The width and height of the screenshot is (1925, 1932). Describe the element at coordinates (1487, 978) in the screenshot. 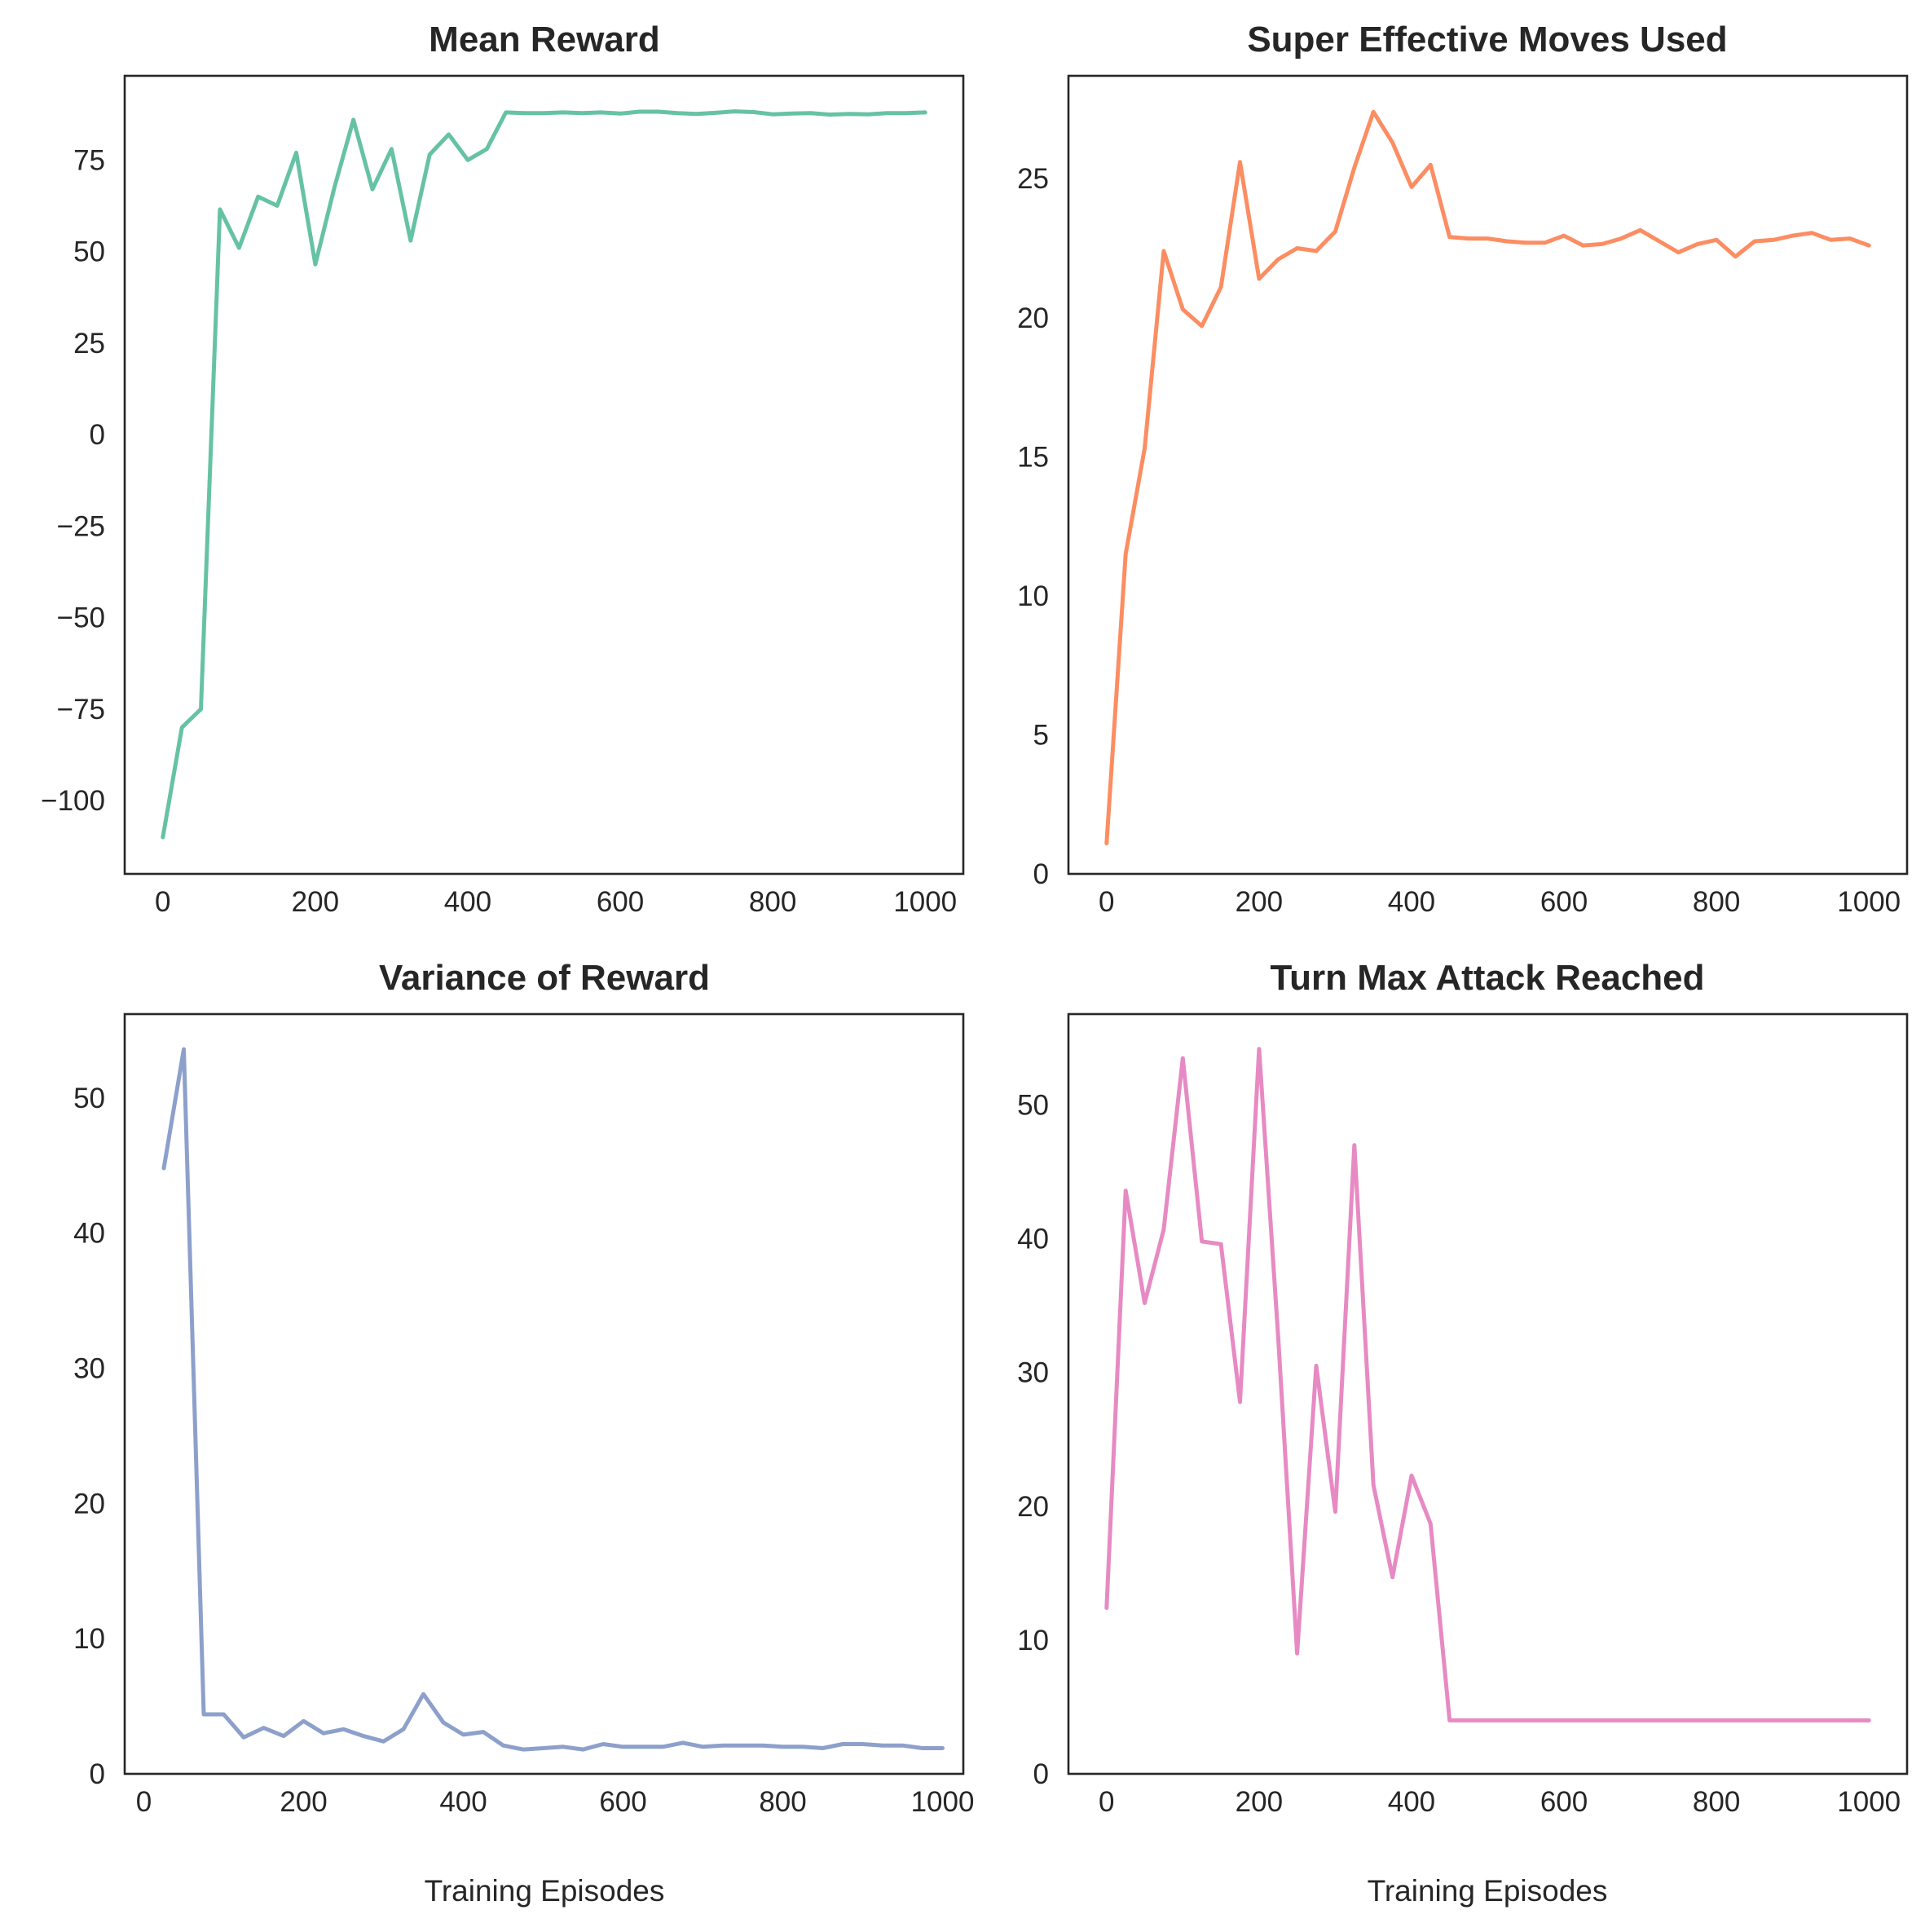

I see `panel-title: Turn Max Attack Reached` at that location.